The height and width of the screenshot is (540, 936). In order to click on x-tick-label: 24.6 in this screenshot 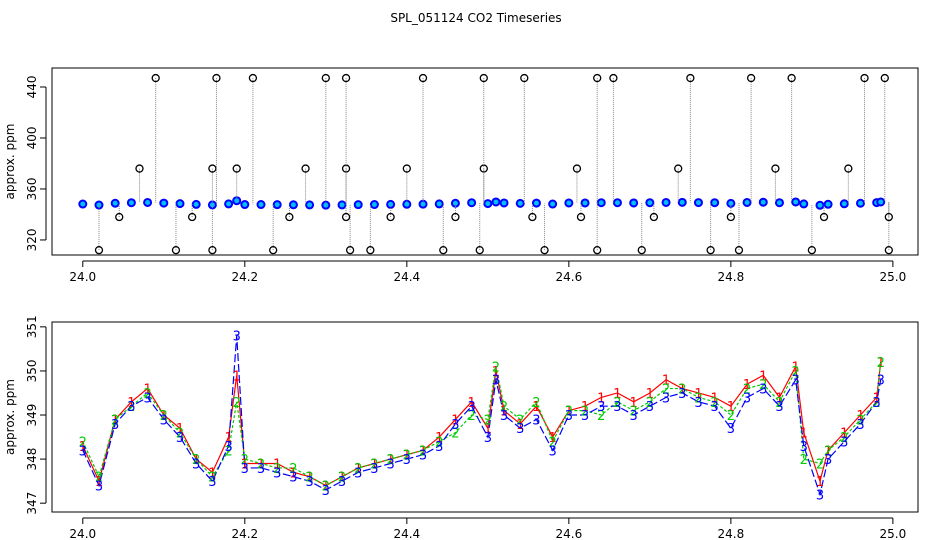, I will do `click(568, 277)`.